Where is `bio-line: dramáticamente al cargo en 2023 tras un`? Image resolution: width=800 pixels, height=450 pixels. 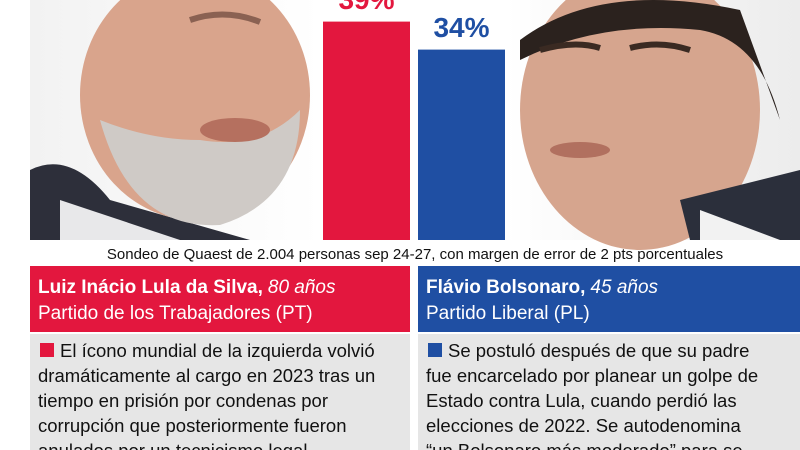 bio-line: dramáticamente al cargo en 2023 tras un is located at coordinates (206, 375).